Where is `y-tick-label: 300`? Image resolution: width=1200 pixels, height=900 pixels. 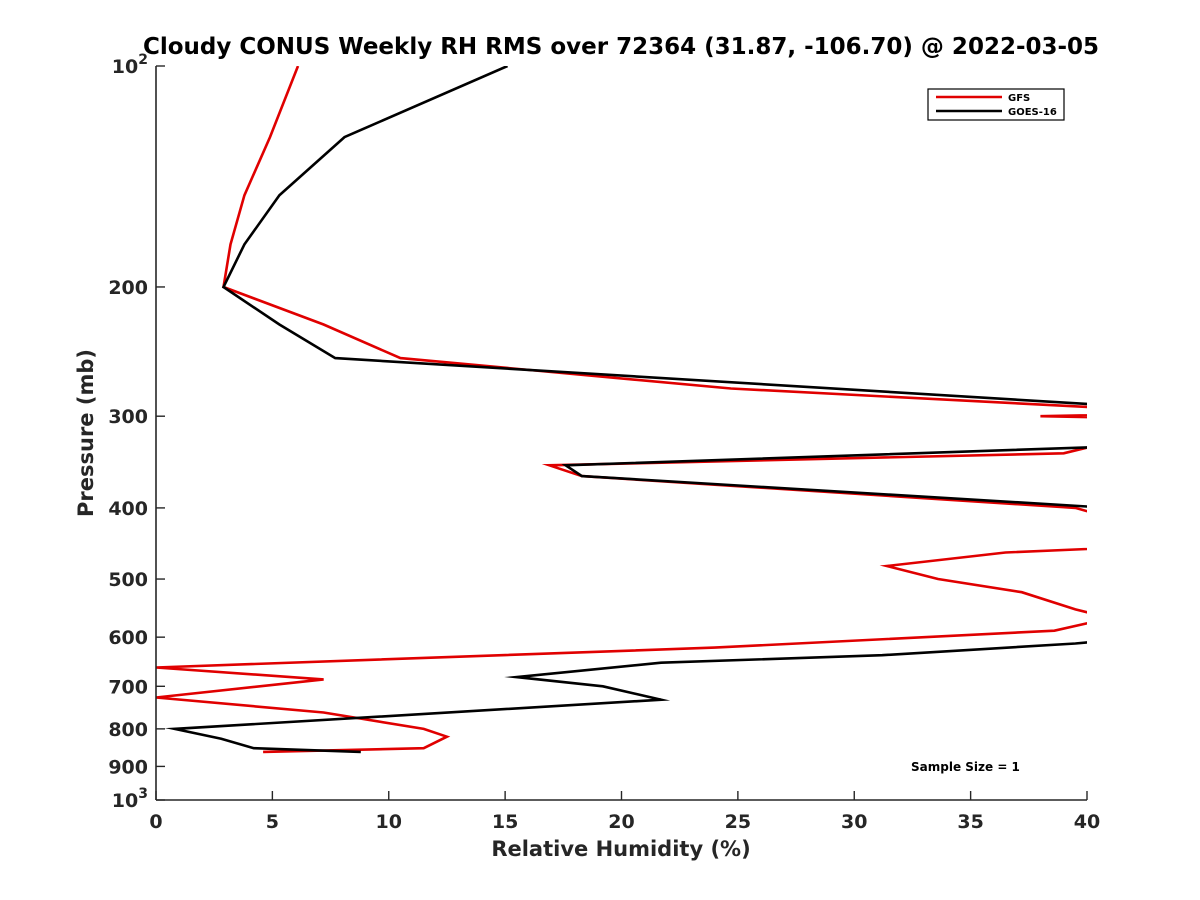
y-tick-label: 300 is located at coordinates (128, 417).